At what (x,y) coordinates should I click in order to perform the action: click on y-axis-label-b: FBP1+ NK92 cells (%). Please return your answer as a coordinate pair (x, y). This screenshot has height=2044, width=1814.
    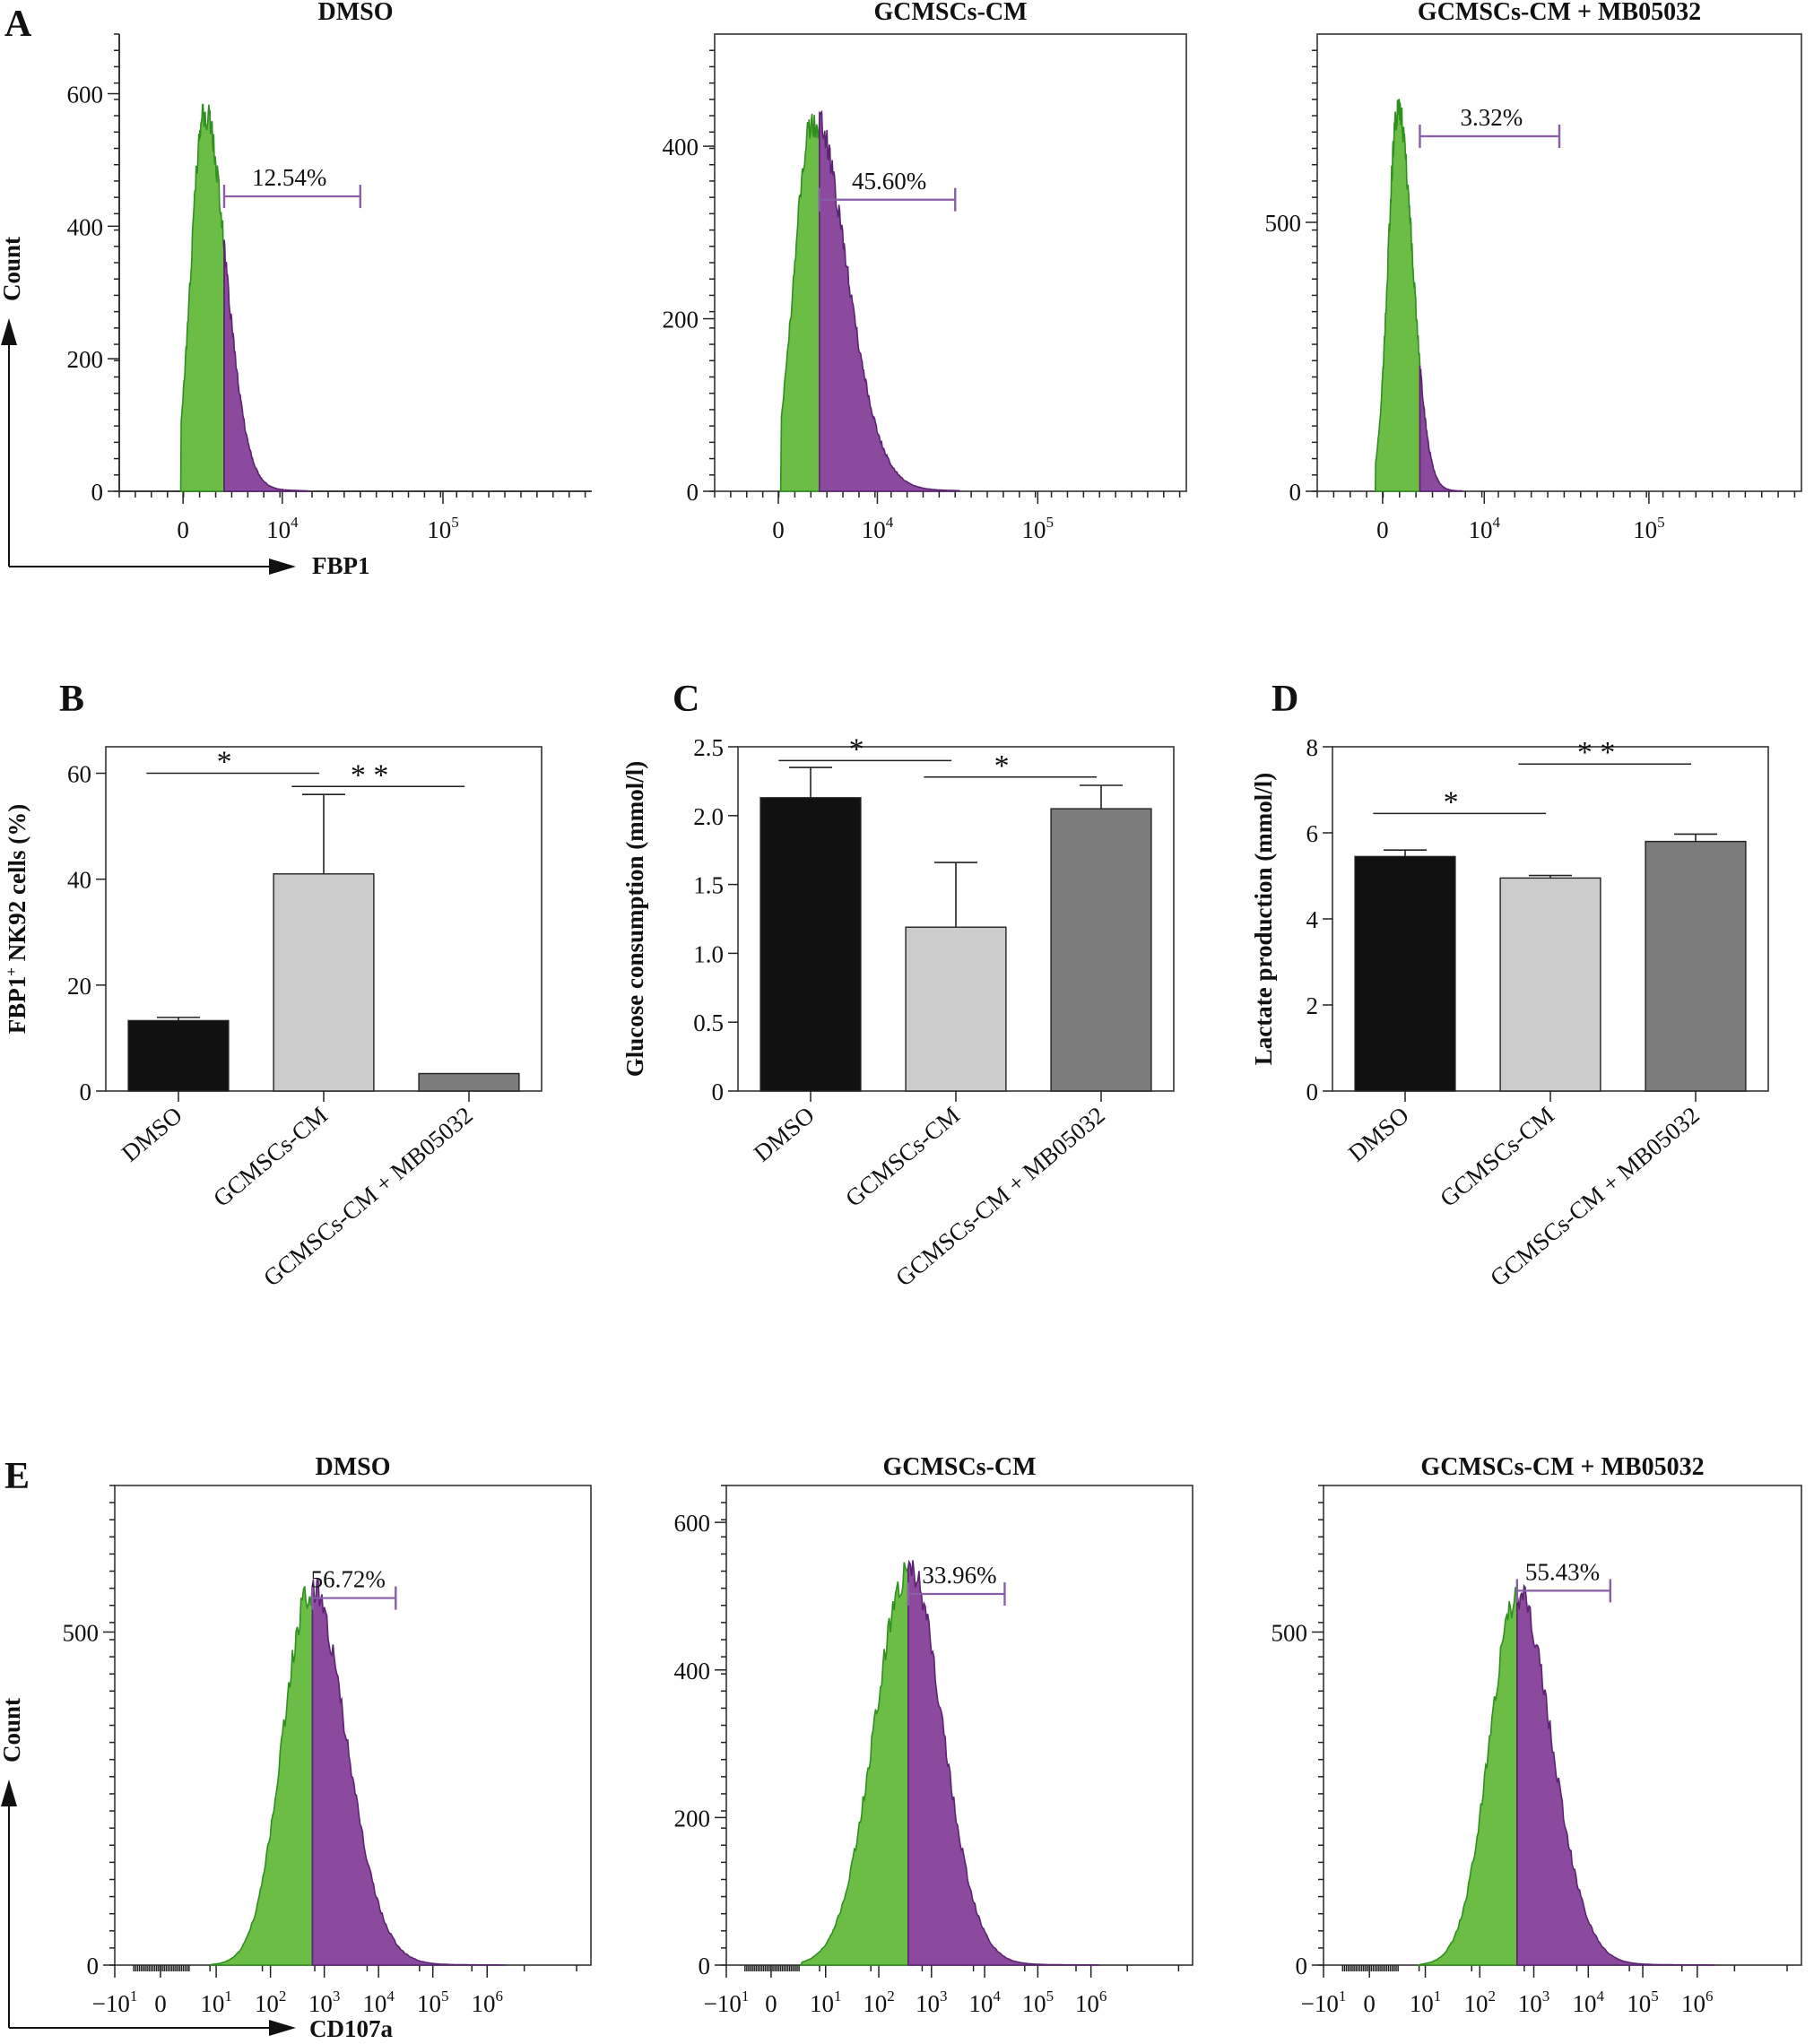
    Looking at the image, I should click on (16, 919).